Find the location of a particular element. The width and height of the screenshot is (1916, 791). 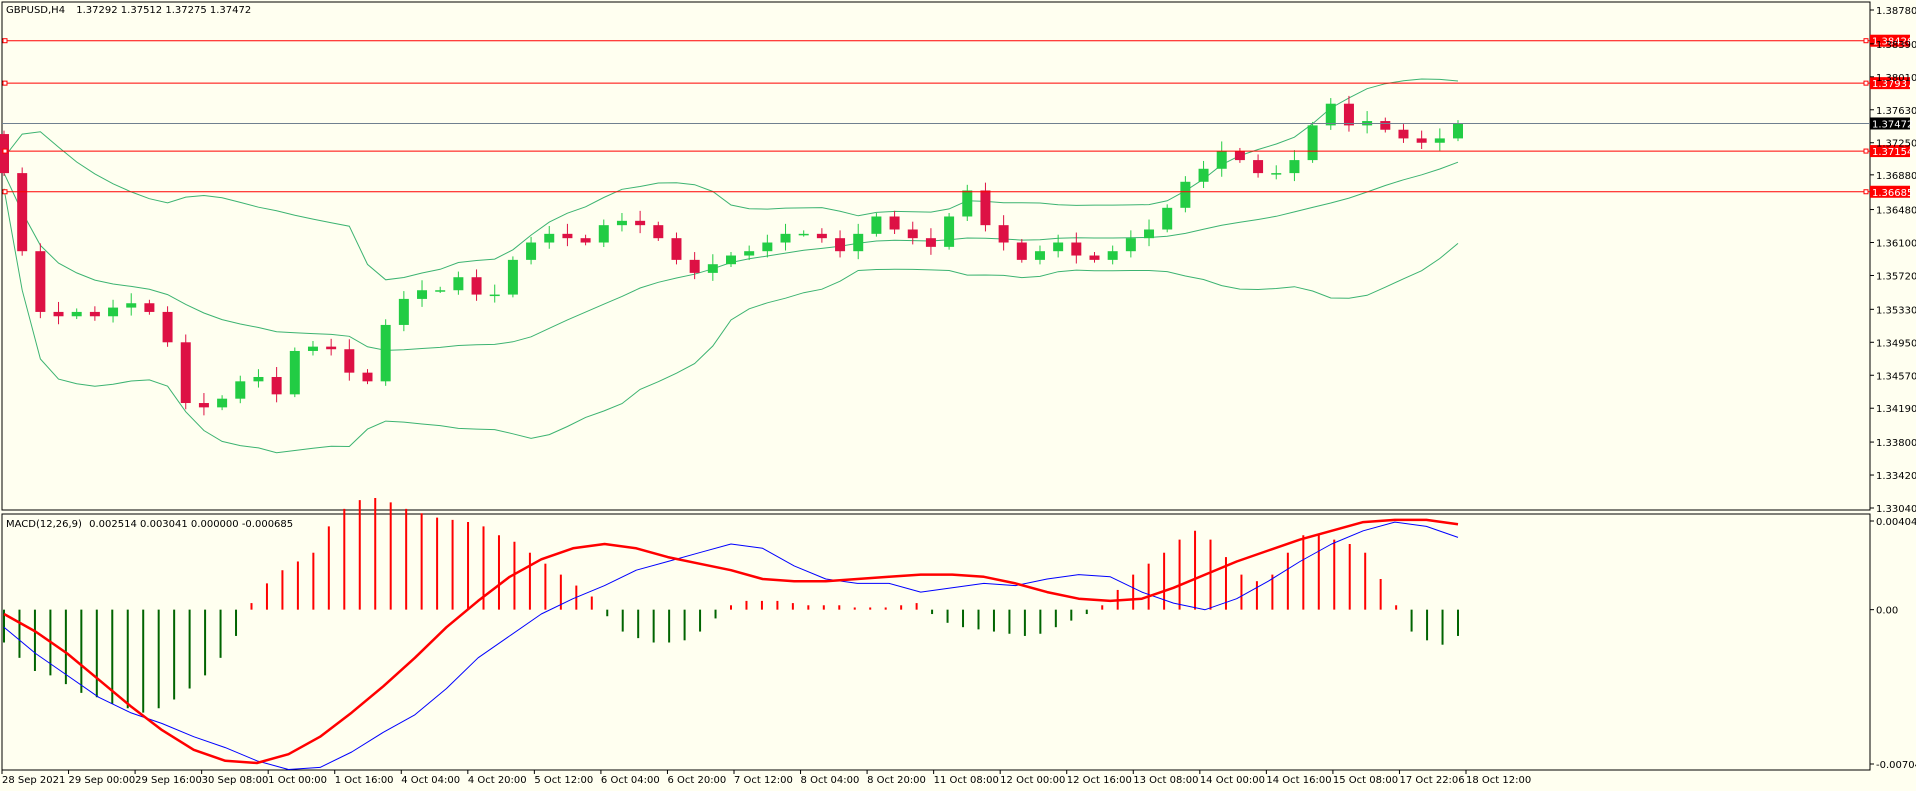

time-tick-label: 28 Sep 2021 is located at coordinates (33, 780).